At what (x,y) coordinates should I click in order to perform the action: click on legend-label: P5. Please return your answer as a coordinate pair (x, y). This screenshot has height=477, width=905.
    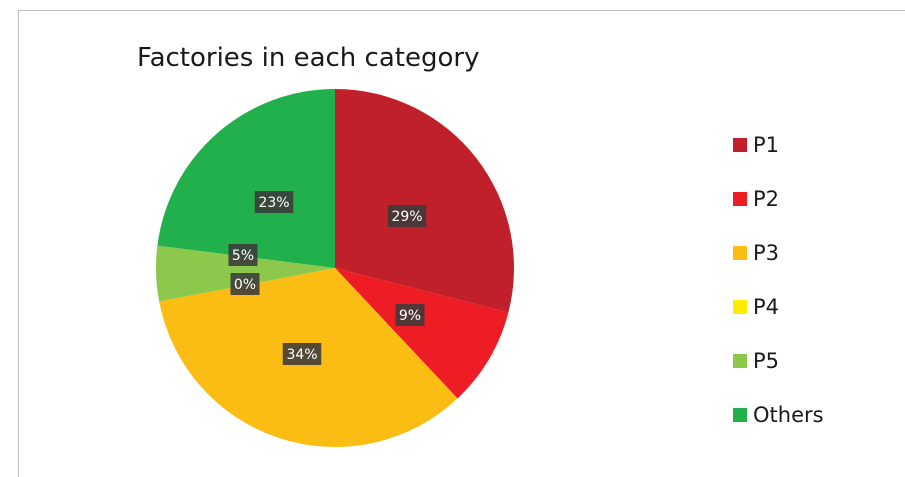
    Looking at the image, I should click on (766, 361).